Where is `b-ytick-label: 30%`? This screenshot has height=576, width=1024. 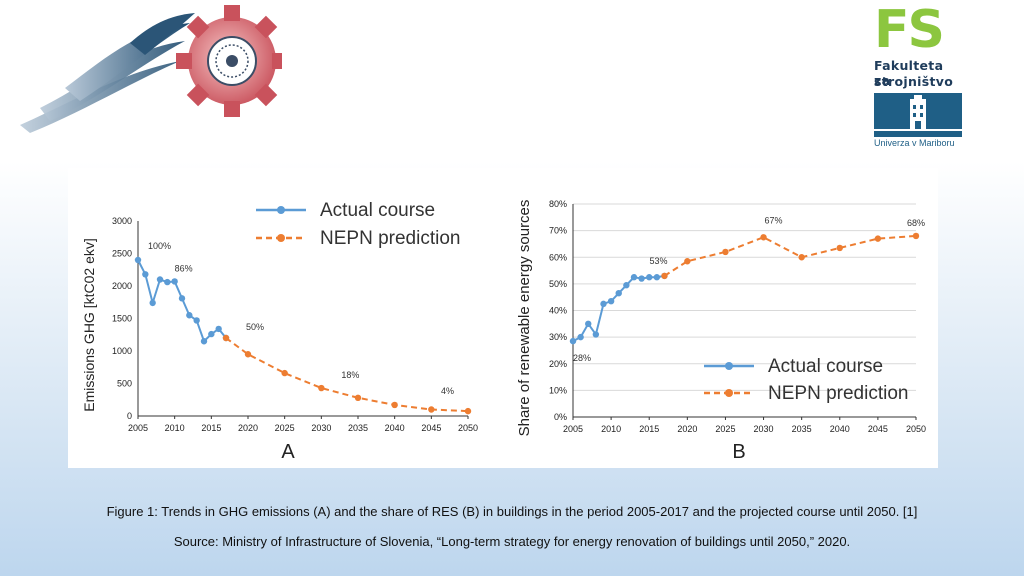
b-ytick-label: 30% is located at coordinates (558, 337).